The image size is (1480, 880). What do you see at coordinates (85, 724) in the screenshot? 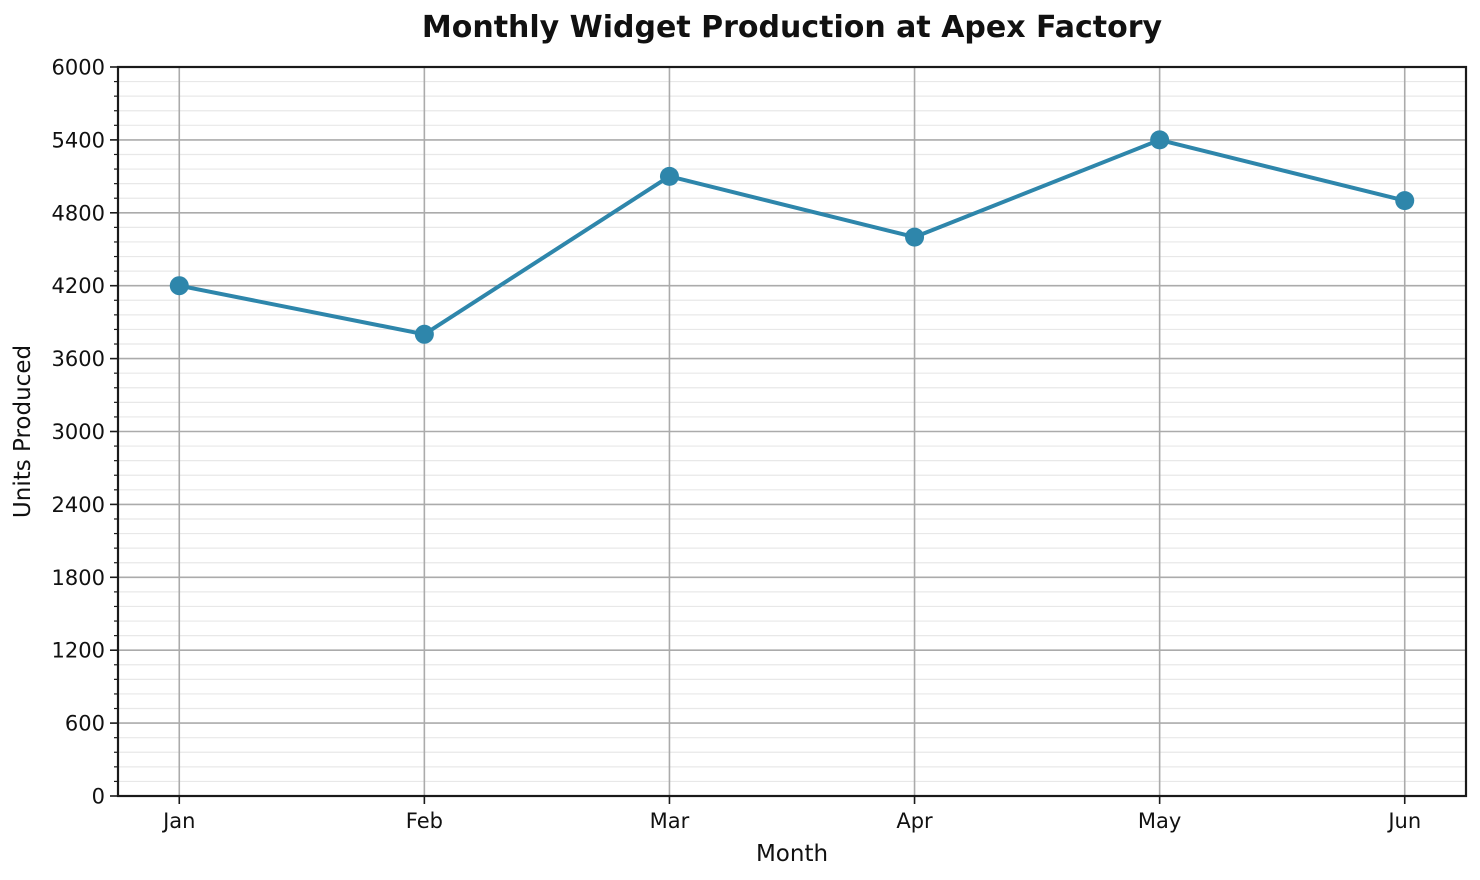
I see `y-tick-label: 600` at bounding box center [85, 724].